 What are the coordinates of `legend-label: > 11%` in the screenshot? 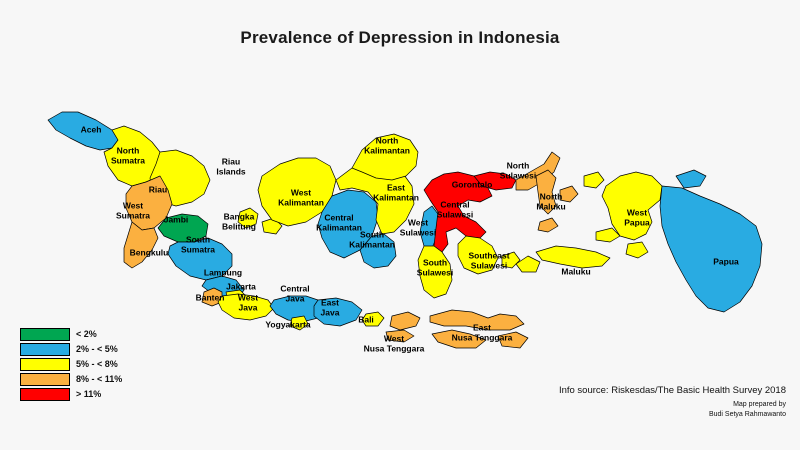 It's located at (89, 394).